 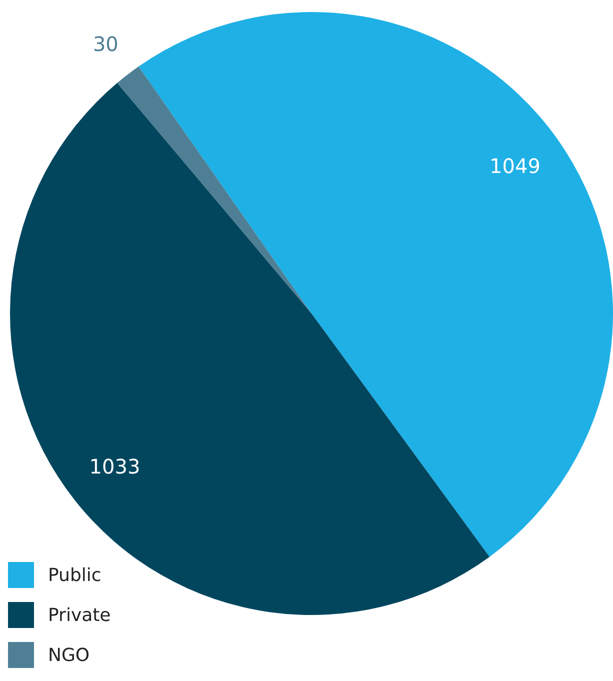 What do you see at coordinates (114, 466) in the screenshot?
I see `data-label: 1033` at bounding box center [114, 466].